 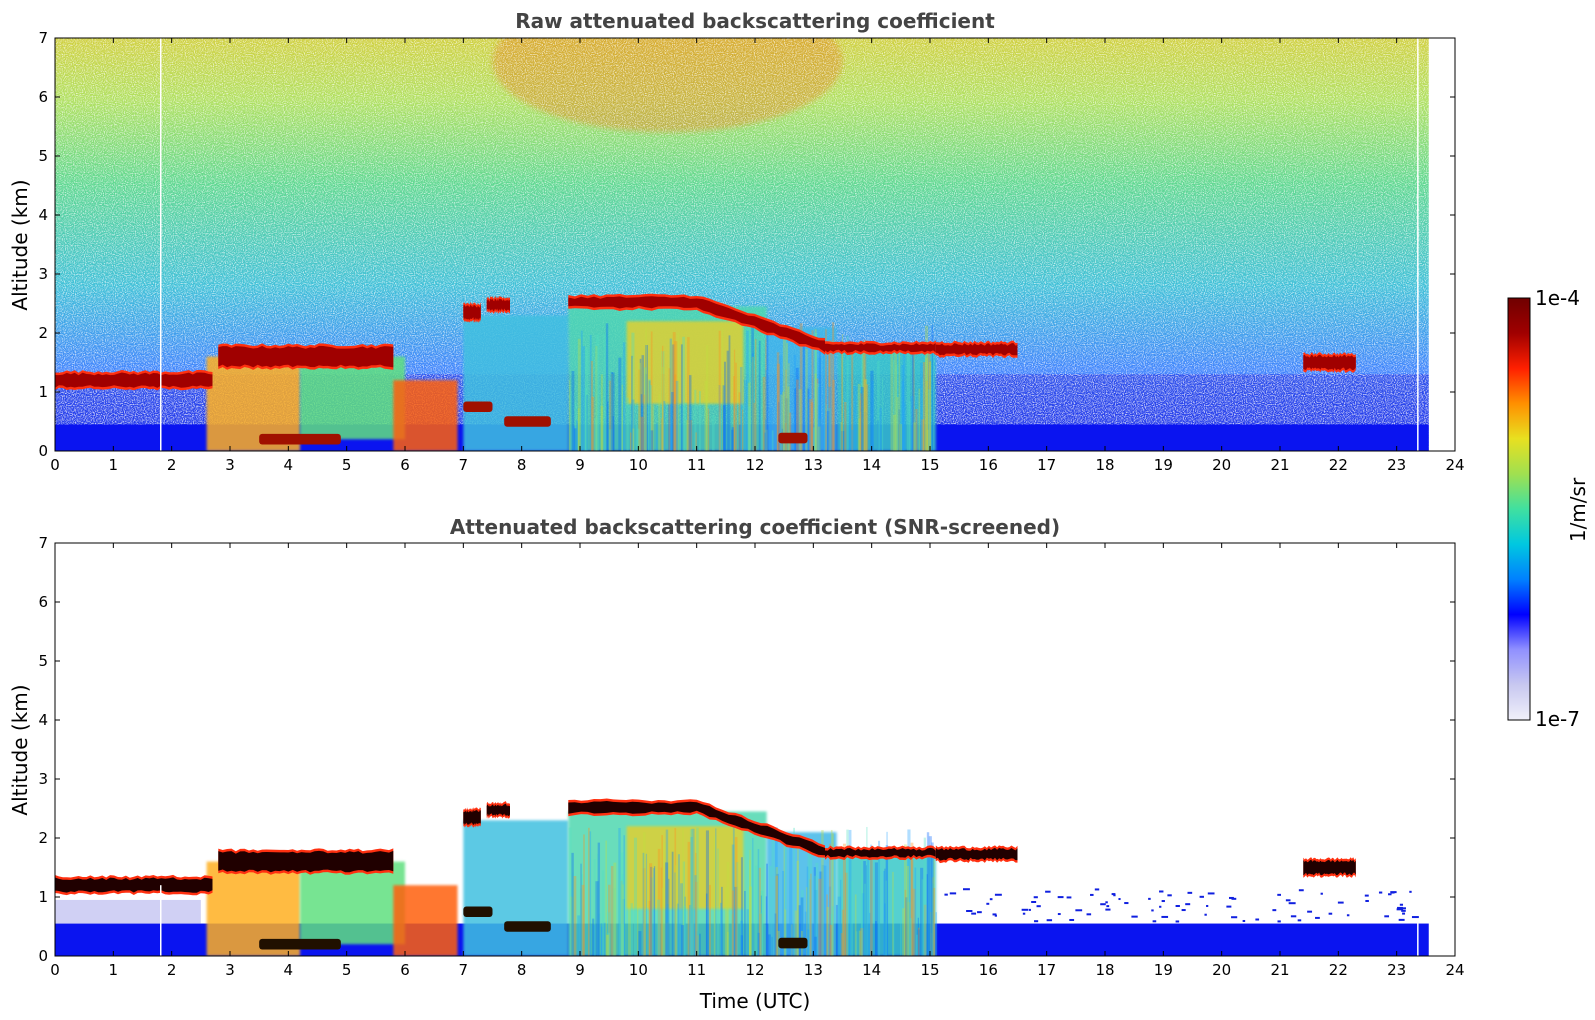 I want to click on panel-screened-plot-area, so click(x=742, y=877).